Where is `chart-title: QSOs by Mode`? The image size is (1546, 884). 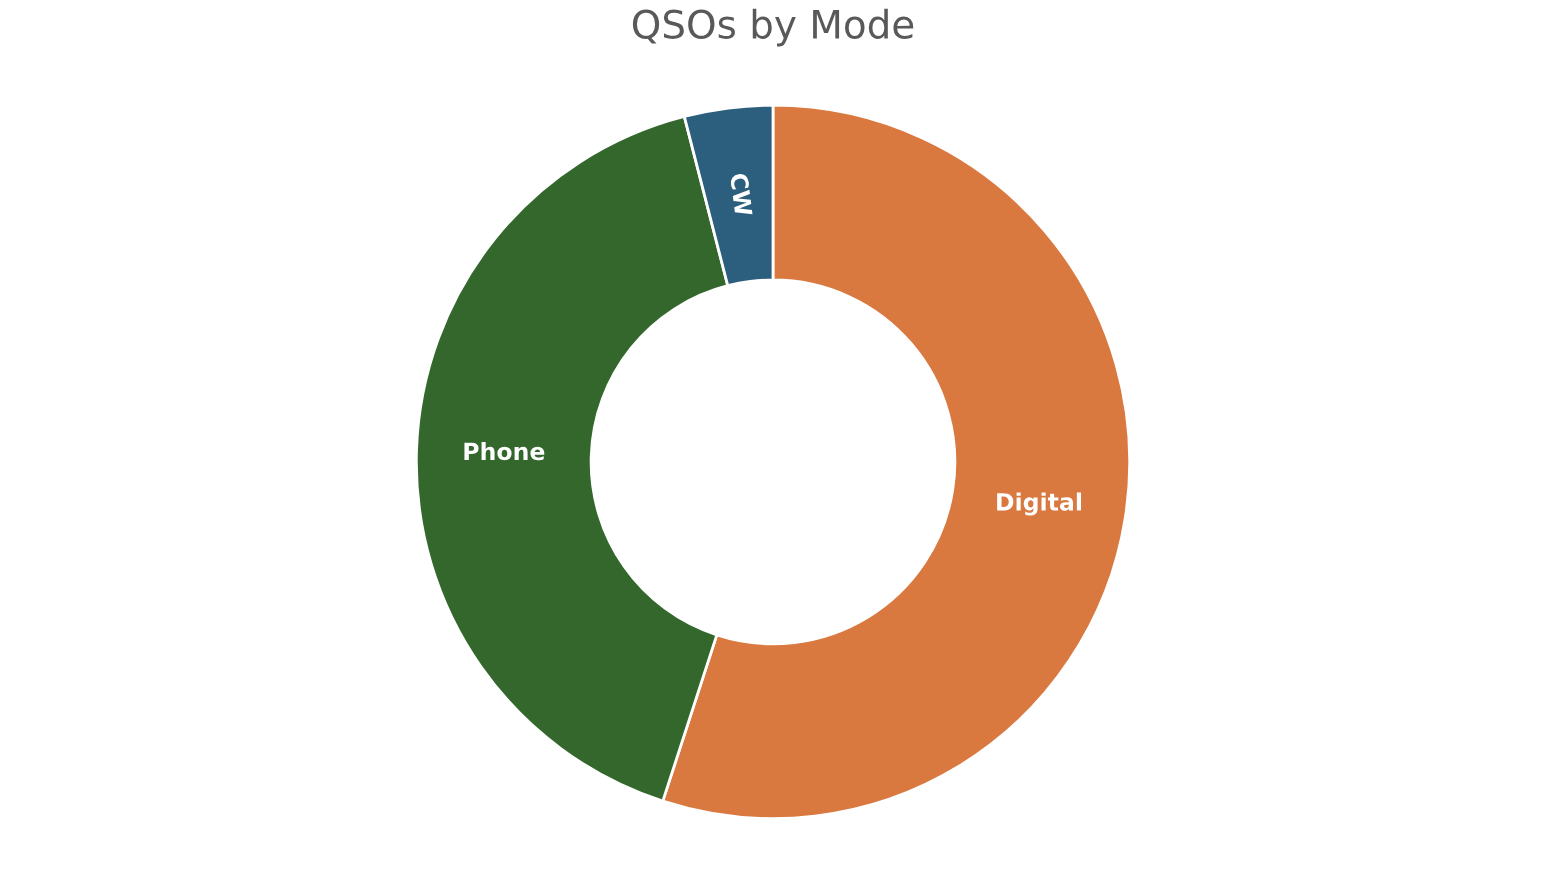
chart-title: QSOs by Mode is located at coordinates (773, 27).